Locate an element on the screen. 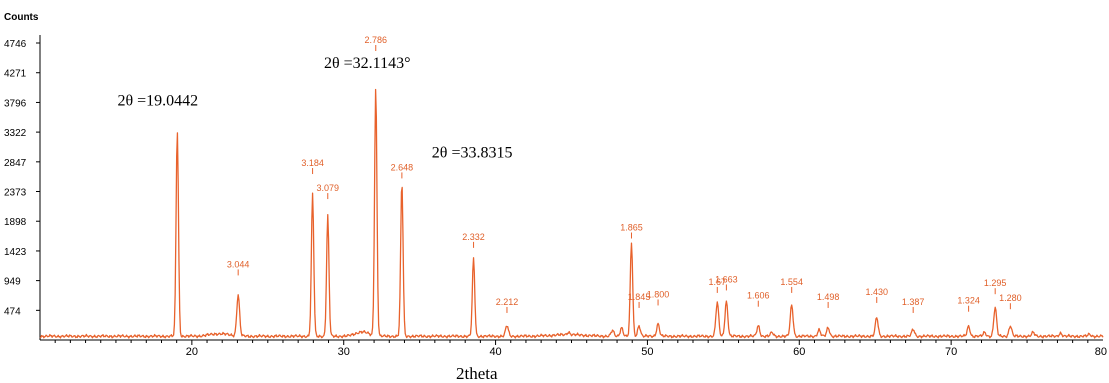 This screenshot has height=383, width=1109. x-tick-label: 30 is located at coordinates (344, 352).